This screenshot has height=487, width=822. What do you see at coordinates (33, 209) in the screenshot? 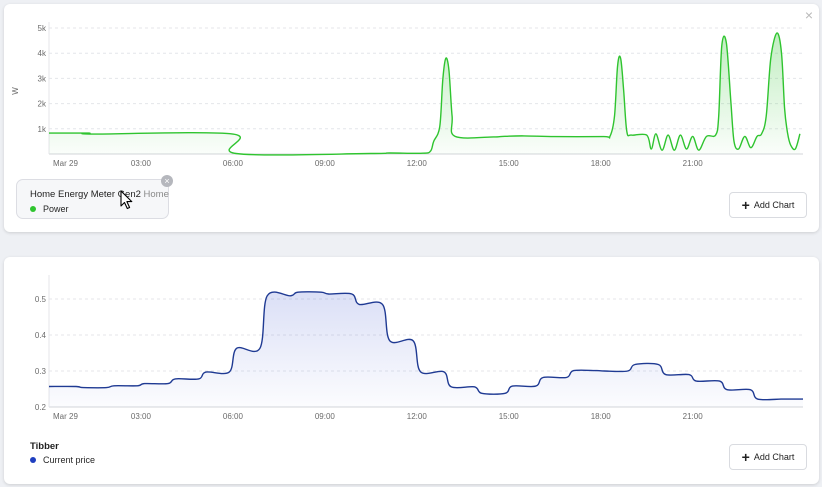
I see `green-dot-icon` at bounding box center [33, 209].